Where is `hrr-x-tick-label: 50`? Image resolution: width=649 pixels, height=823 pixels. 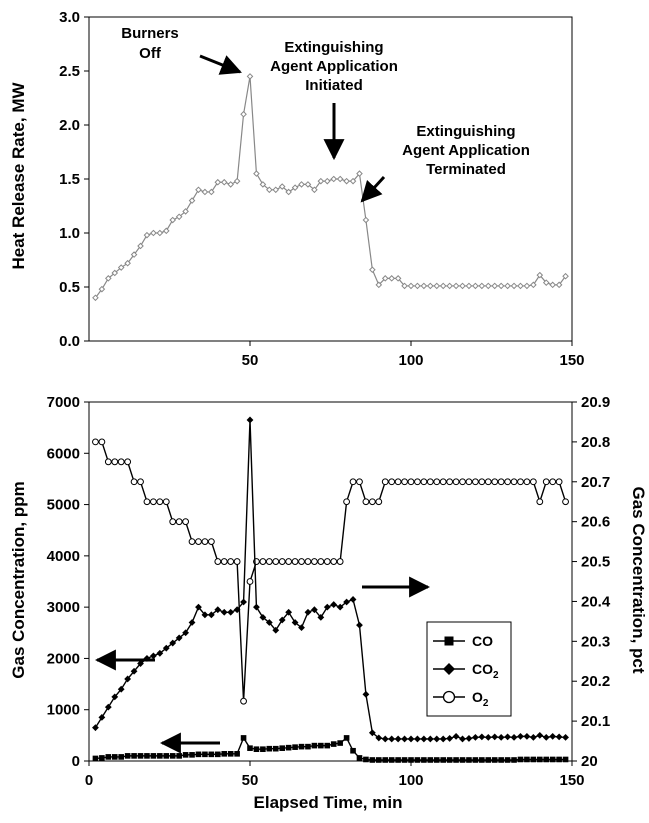 hrr-x-tick-label: 50 is located at coordinates (250, 360).